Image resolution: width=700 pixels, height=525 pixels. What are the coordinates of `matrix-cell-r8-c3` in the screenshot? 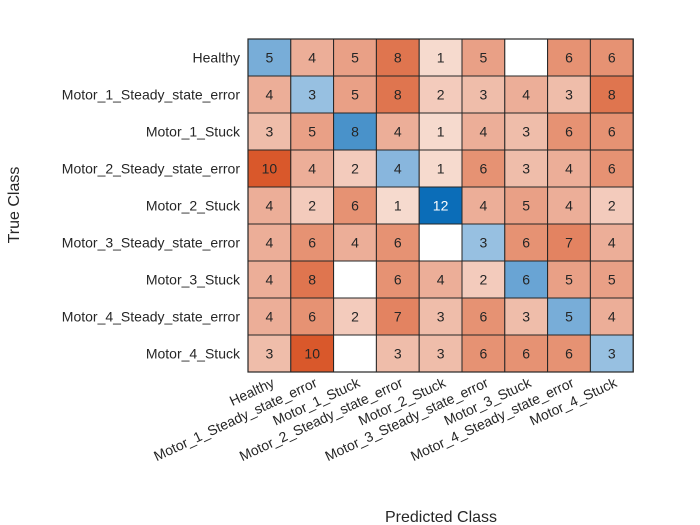 It's located at (397, 353).